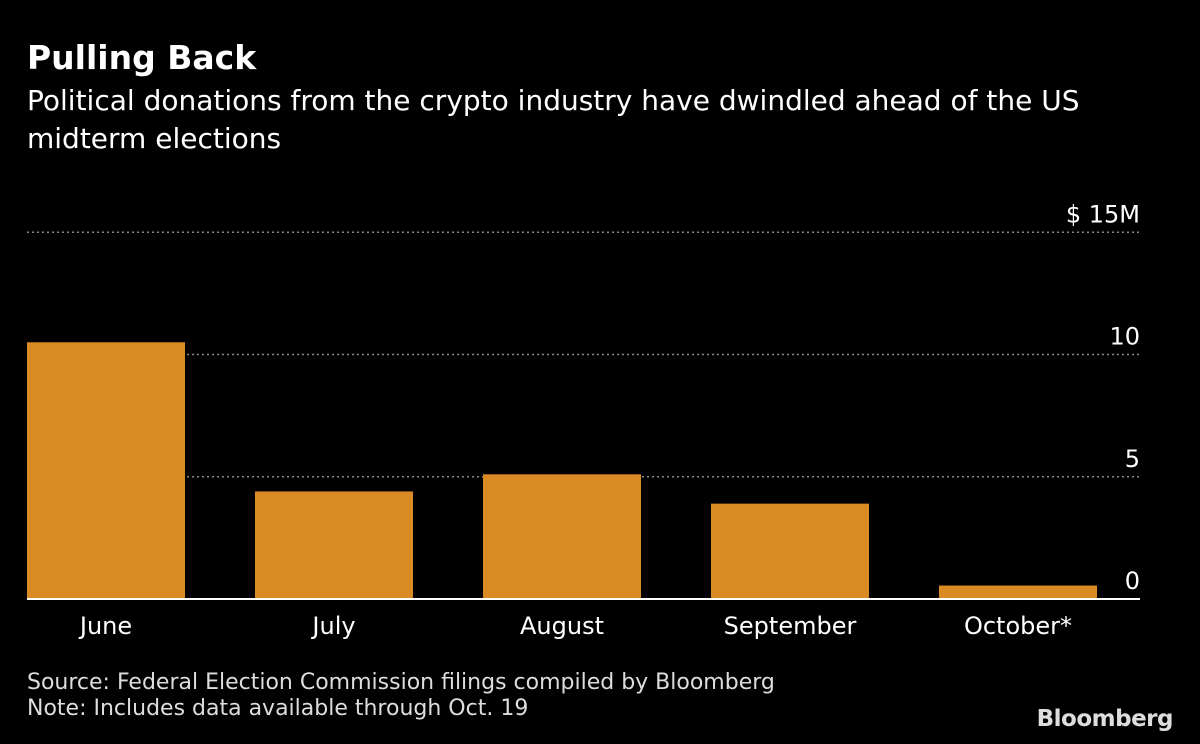 This screenshot has height=744, width=1200. I want to click on bar-july, so click(334, 545).